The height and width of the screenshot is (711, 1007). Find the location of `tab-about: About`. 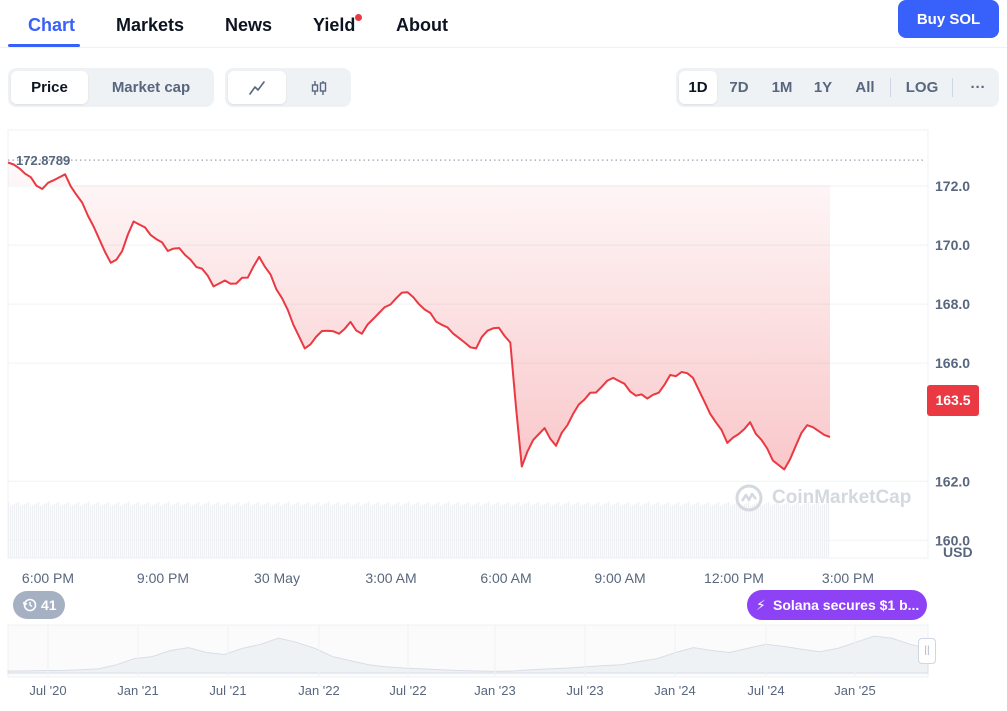

tab-about: About is located at coordinates (422, 25).